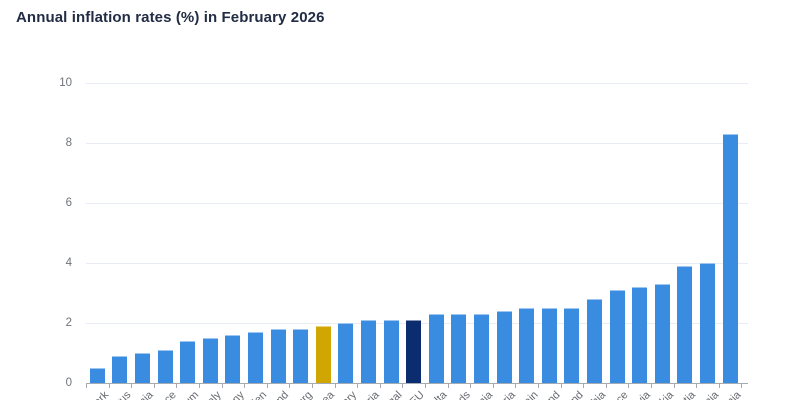  What do you see at coordinates (504, 347) in the screenshot?
I see `bar-bulgaria` at bounding box center [504, 347].